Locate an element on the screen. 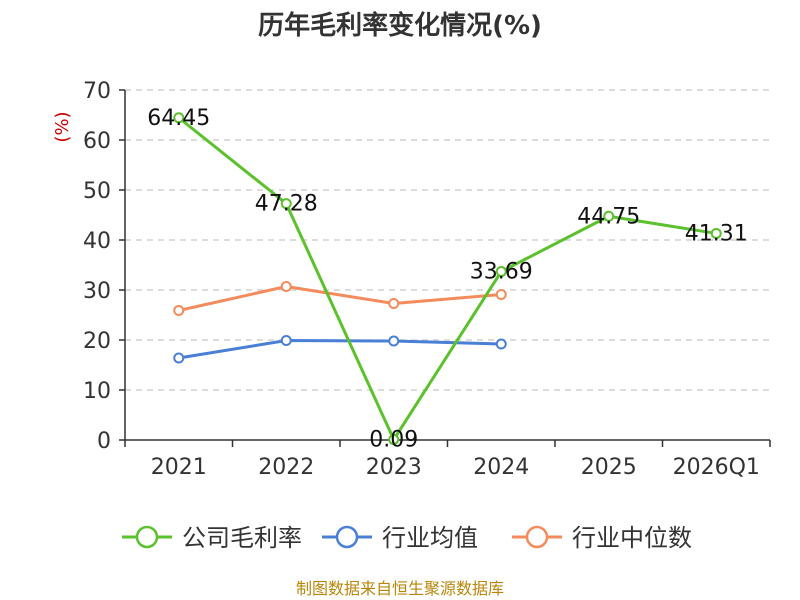 This screenshot has height=600, width=800. data-label: 64.45 is located at coordinates (178, 118).